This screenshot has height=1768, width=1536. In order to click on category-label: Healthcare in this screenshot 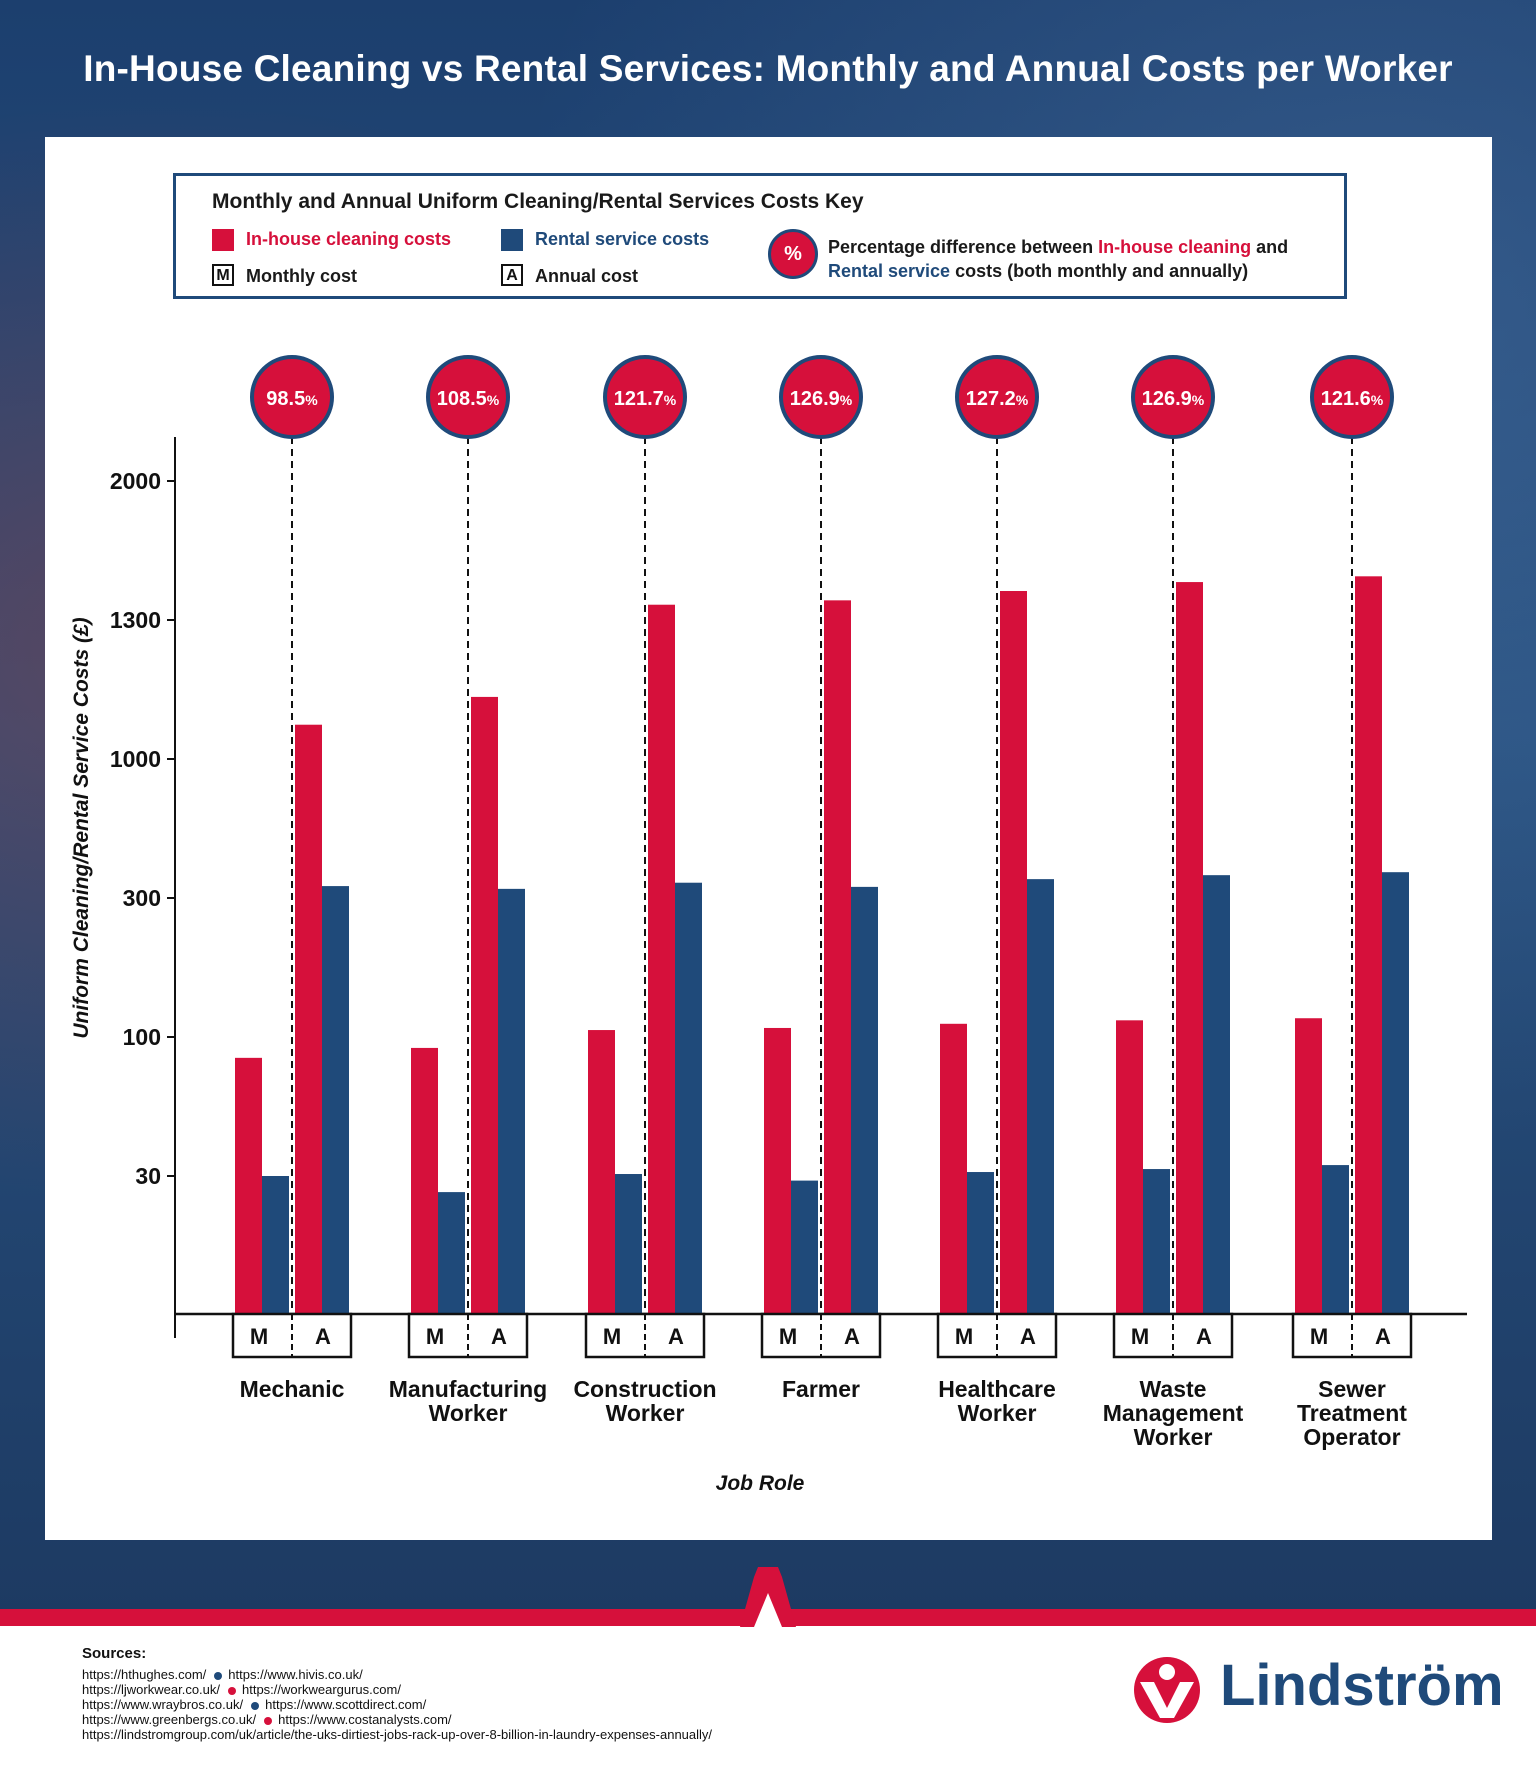, I will do `click(997, 1389)`.